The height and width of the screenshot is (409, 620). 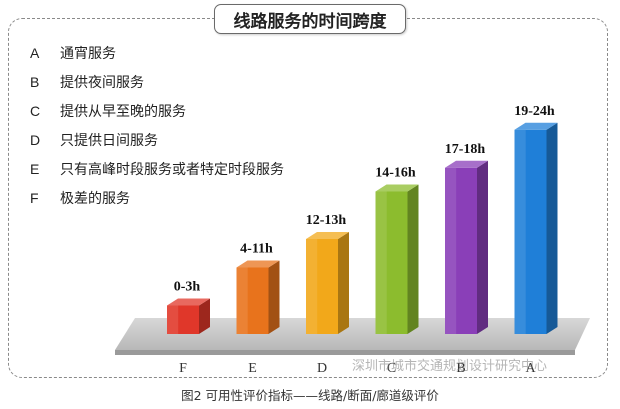 I want to click on legend-text: 极差的服务, so click(x=95, y=198).